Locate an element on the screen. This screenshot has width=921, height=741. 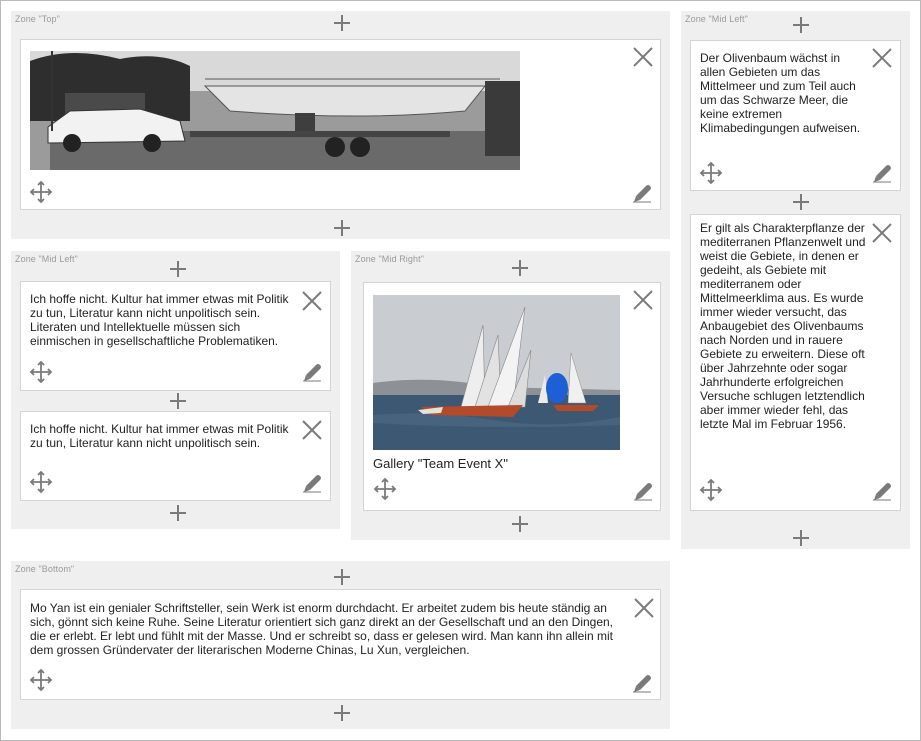
sailing-gallery-image is located at coordinates (496, 372).